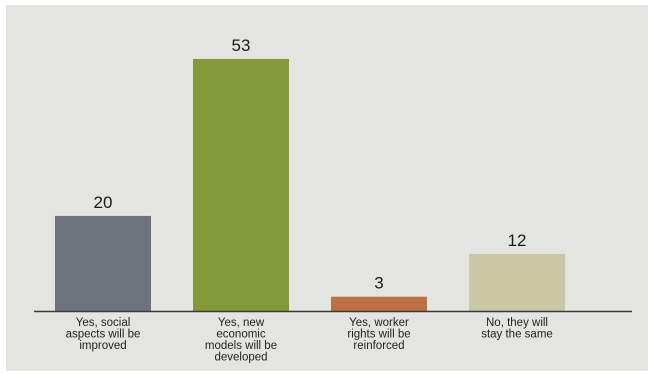 The image size is (654, 374). What do you see at coordinates (517, 240) in the screenshot?
I see `data-label-4: 12` at bounding box center [517, 240].